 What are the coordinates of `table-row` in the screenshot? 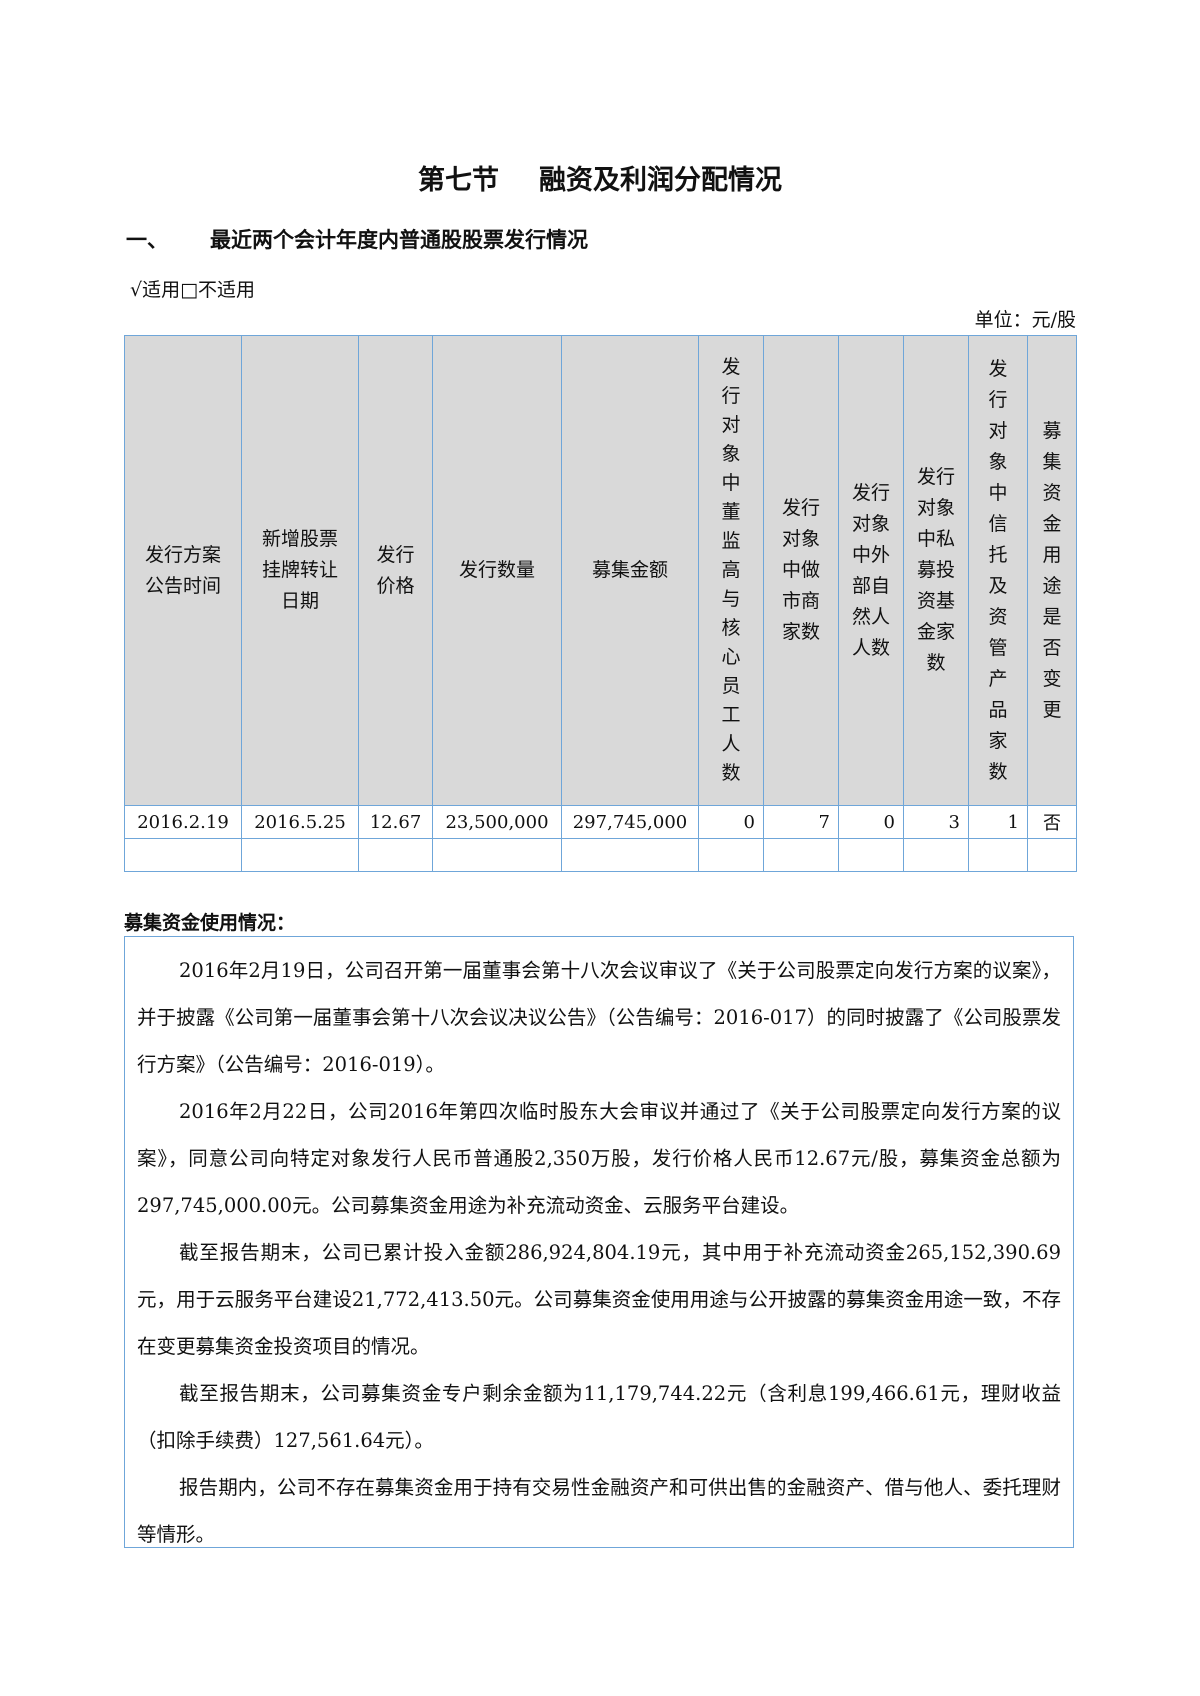 It's located at (600, 855).